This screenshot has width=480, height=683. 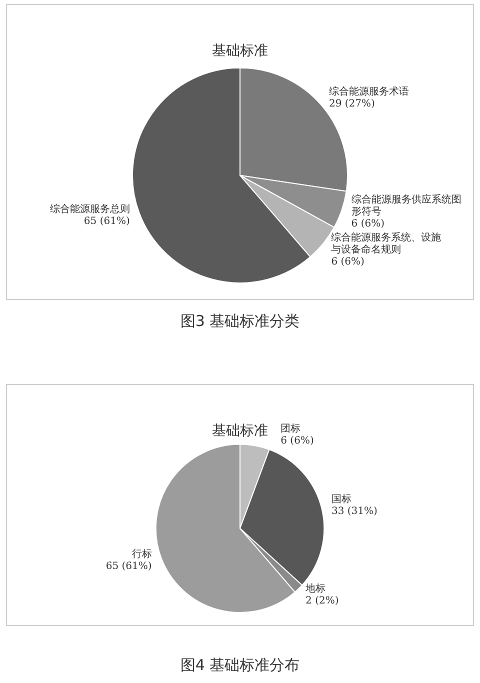 What do you see at coordinates (354, 511) in the screenshot?
I see `data-label: 33 (31%)` at bounding box center [354, 511].